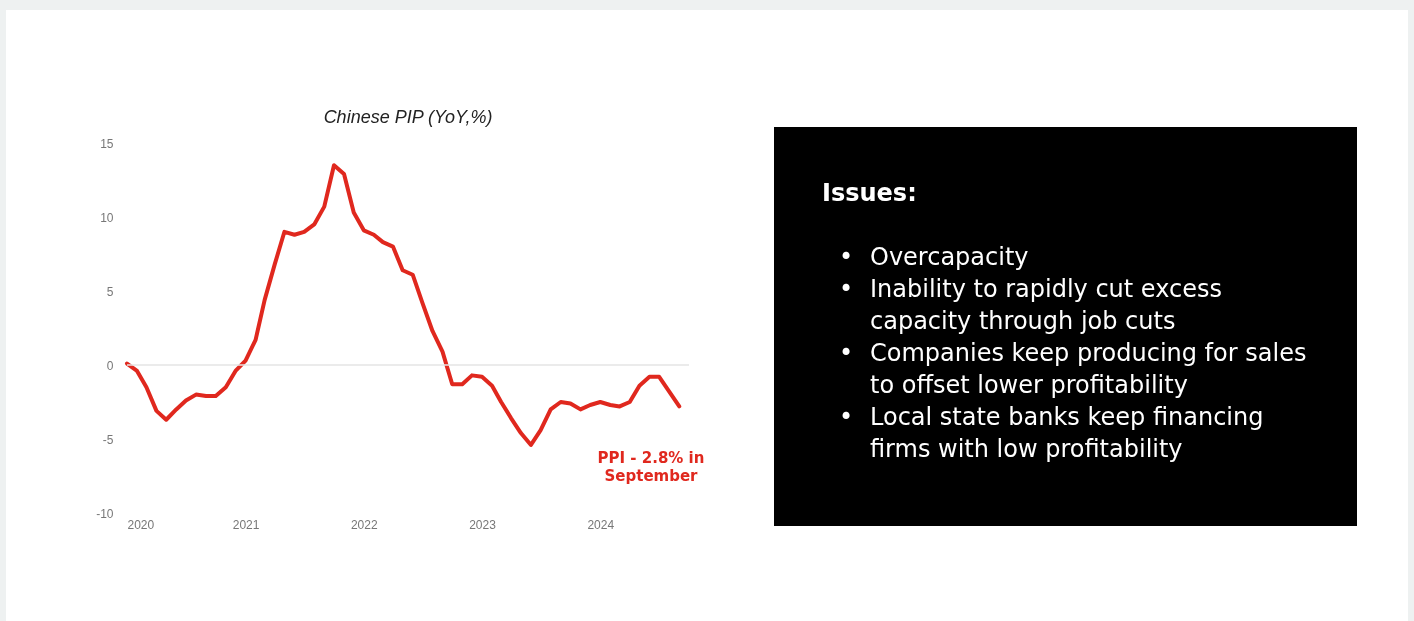 This screenshot has height=621, width=1414. I want to click on text: Issues:, so click(870, 193).